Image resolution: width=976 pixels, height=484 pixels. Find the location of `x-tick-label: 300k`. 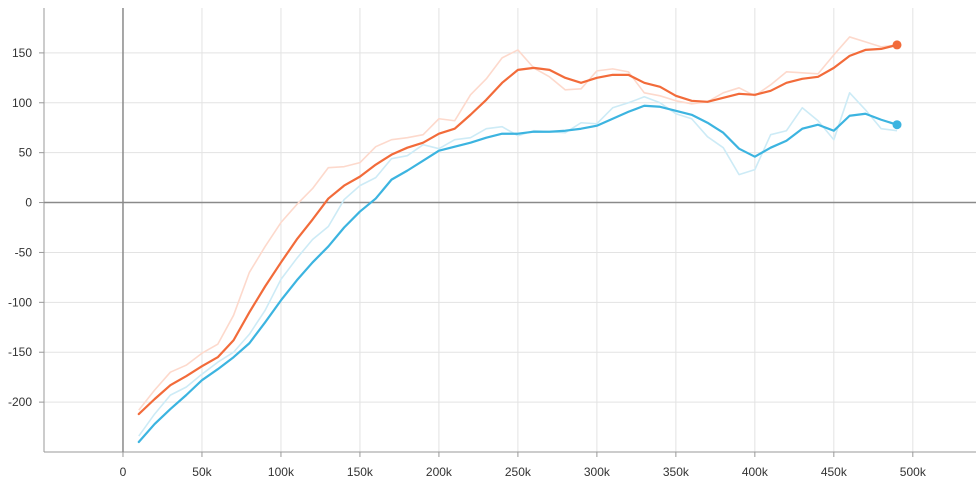

x-tick-label: 300k is located at coordinates (597, 472).